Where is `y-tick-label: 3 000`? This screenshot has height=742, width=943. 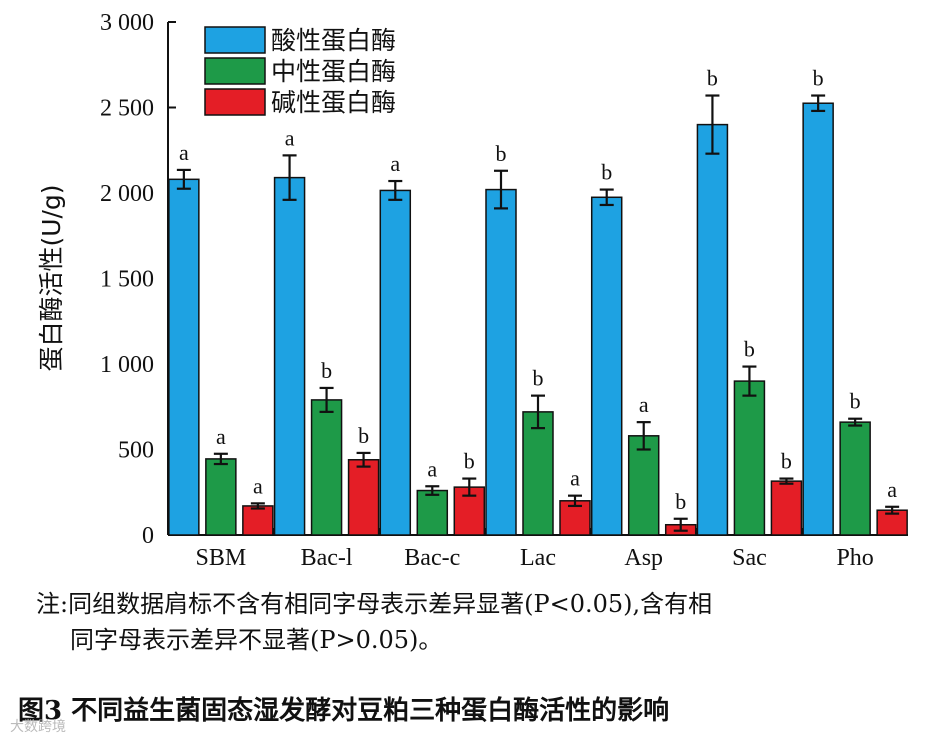 y-tick-label: 3 000 is located at coordinates (127, 23).